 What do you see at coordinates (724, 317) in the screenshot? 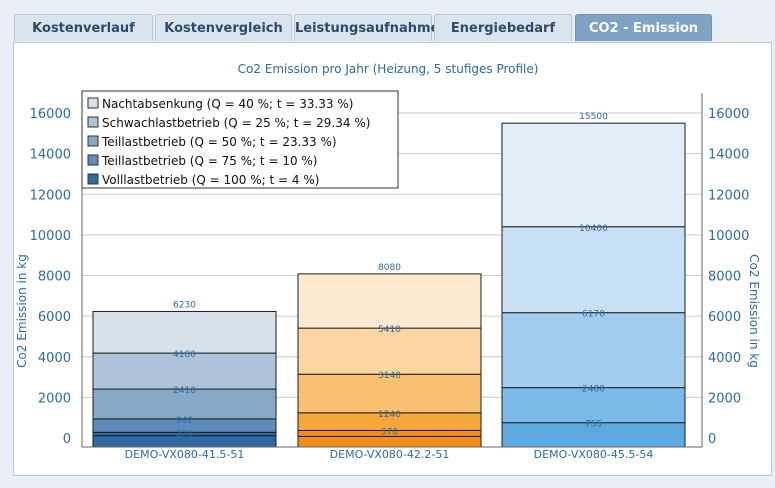
I see `y-tick-label-right: 6000` at bounding box center [724, 317].